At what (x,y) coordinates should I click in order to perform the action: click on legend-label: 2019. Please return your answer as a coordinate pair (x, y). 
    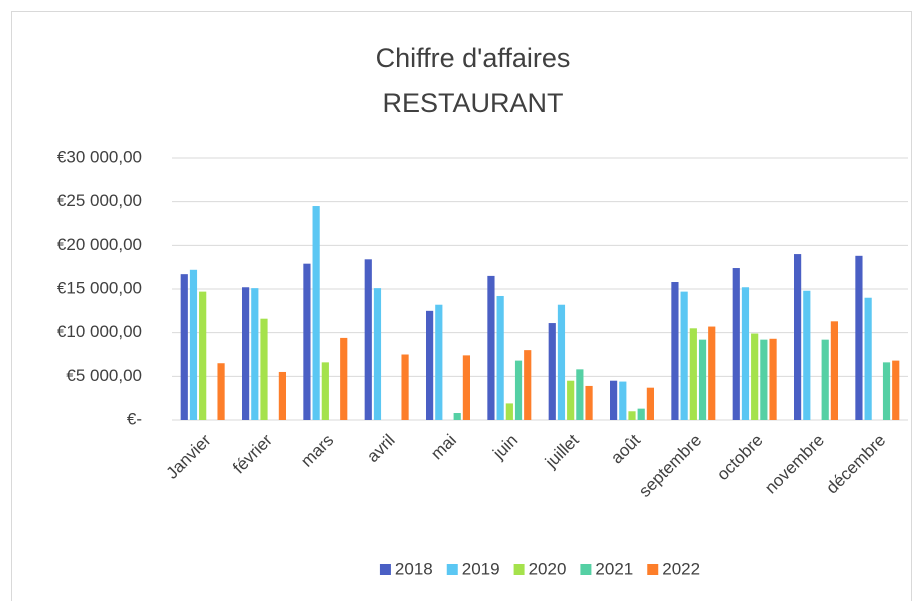
    Looking at the image, I should click on (481, 568).